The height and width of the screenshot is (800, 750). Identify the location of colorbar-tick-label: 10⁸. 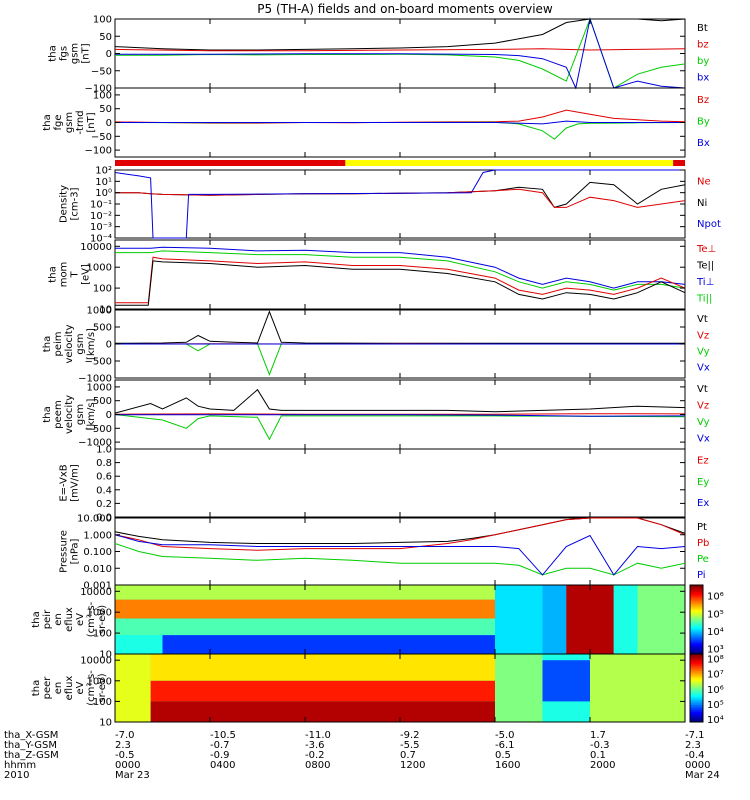
(715, 660).